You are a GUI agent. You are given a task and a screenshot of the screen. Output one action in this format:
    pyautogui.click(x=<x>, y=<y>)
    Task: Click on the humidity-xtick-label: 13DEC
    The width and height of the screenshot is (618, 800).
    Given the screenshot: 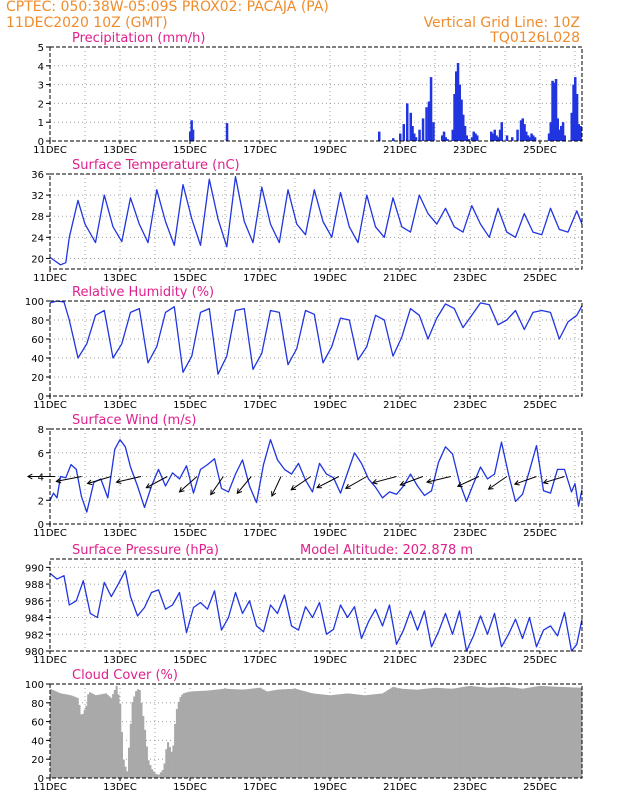 What is the action you would take?
    pyautogui.click(x=120, y=405)
    